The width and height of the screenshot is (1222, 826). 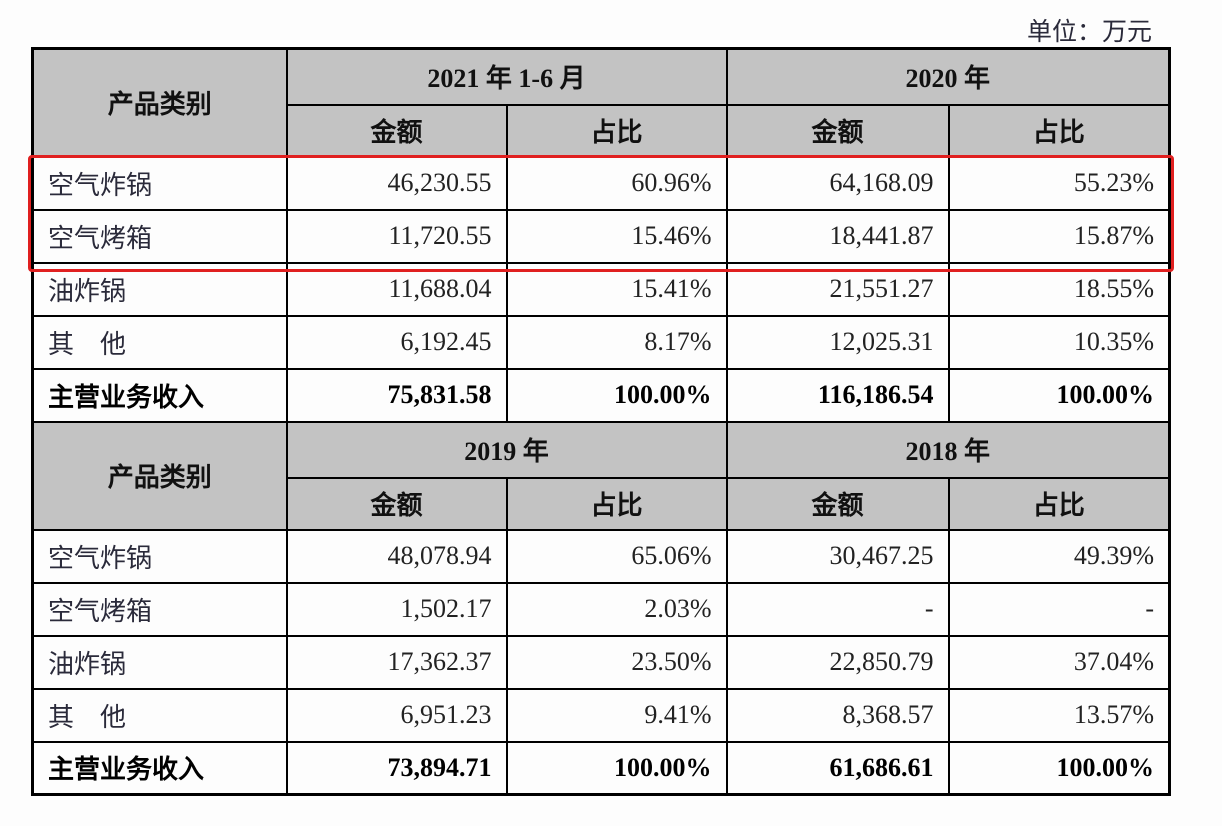 What do you see at coordinates (837, 395) in the screenshot?
I see `cell-value: 116,186.54` at bounding box center [837, 395].